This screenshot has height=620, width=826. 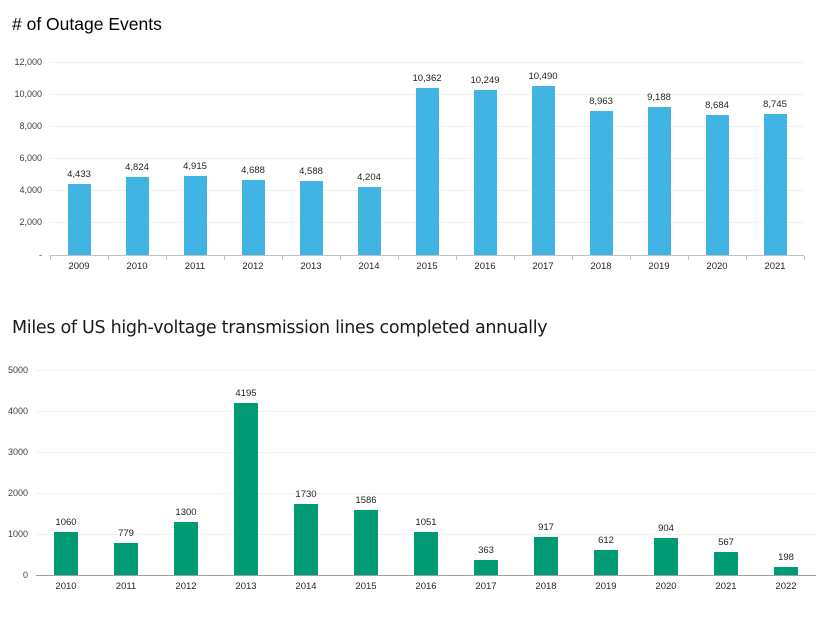 What do you see at coordinates (366, 500) in the screenshot?
I see `bar-value-label: 1586` at bounding box center [366, 500].